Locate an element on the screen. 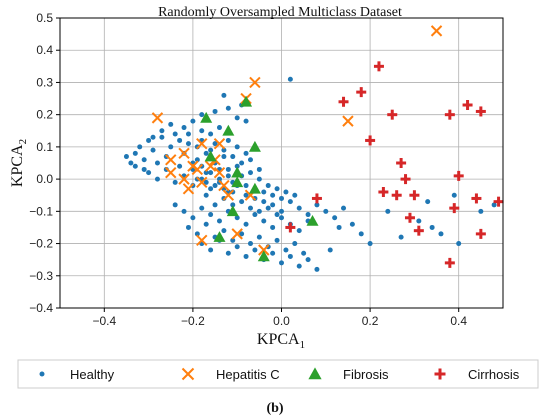 This screenshot has width=550, height=420. legend-label-healthy: Healthy is located at coordinates (92, 374).